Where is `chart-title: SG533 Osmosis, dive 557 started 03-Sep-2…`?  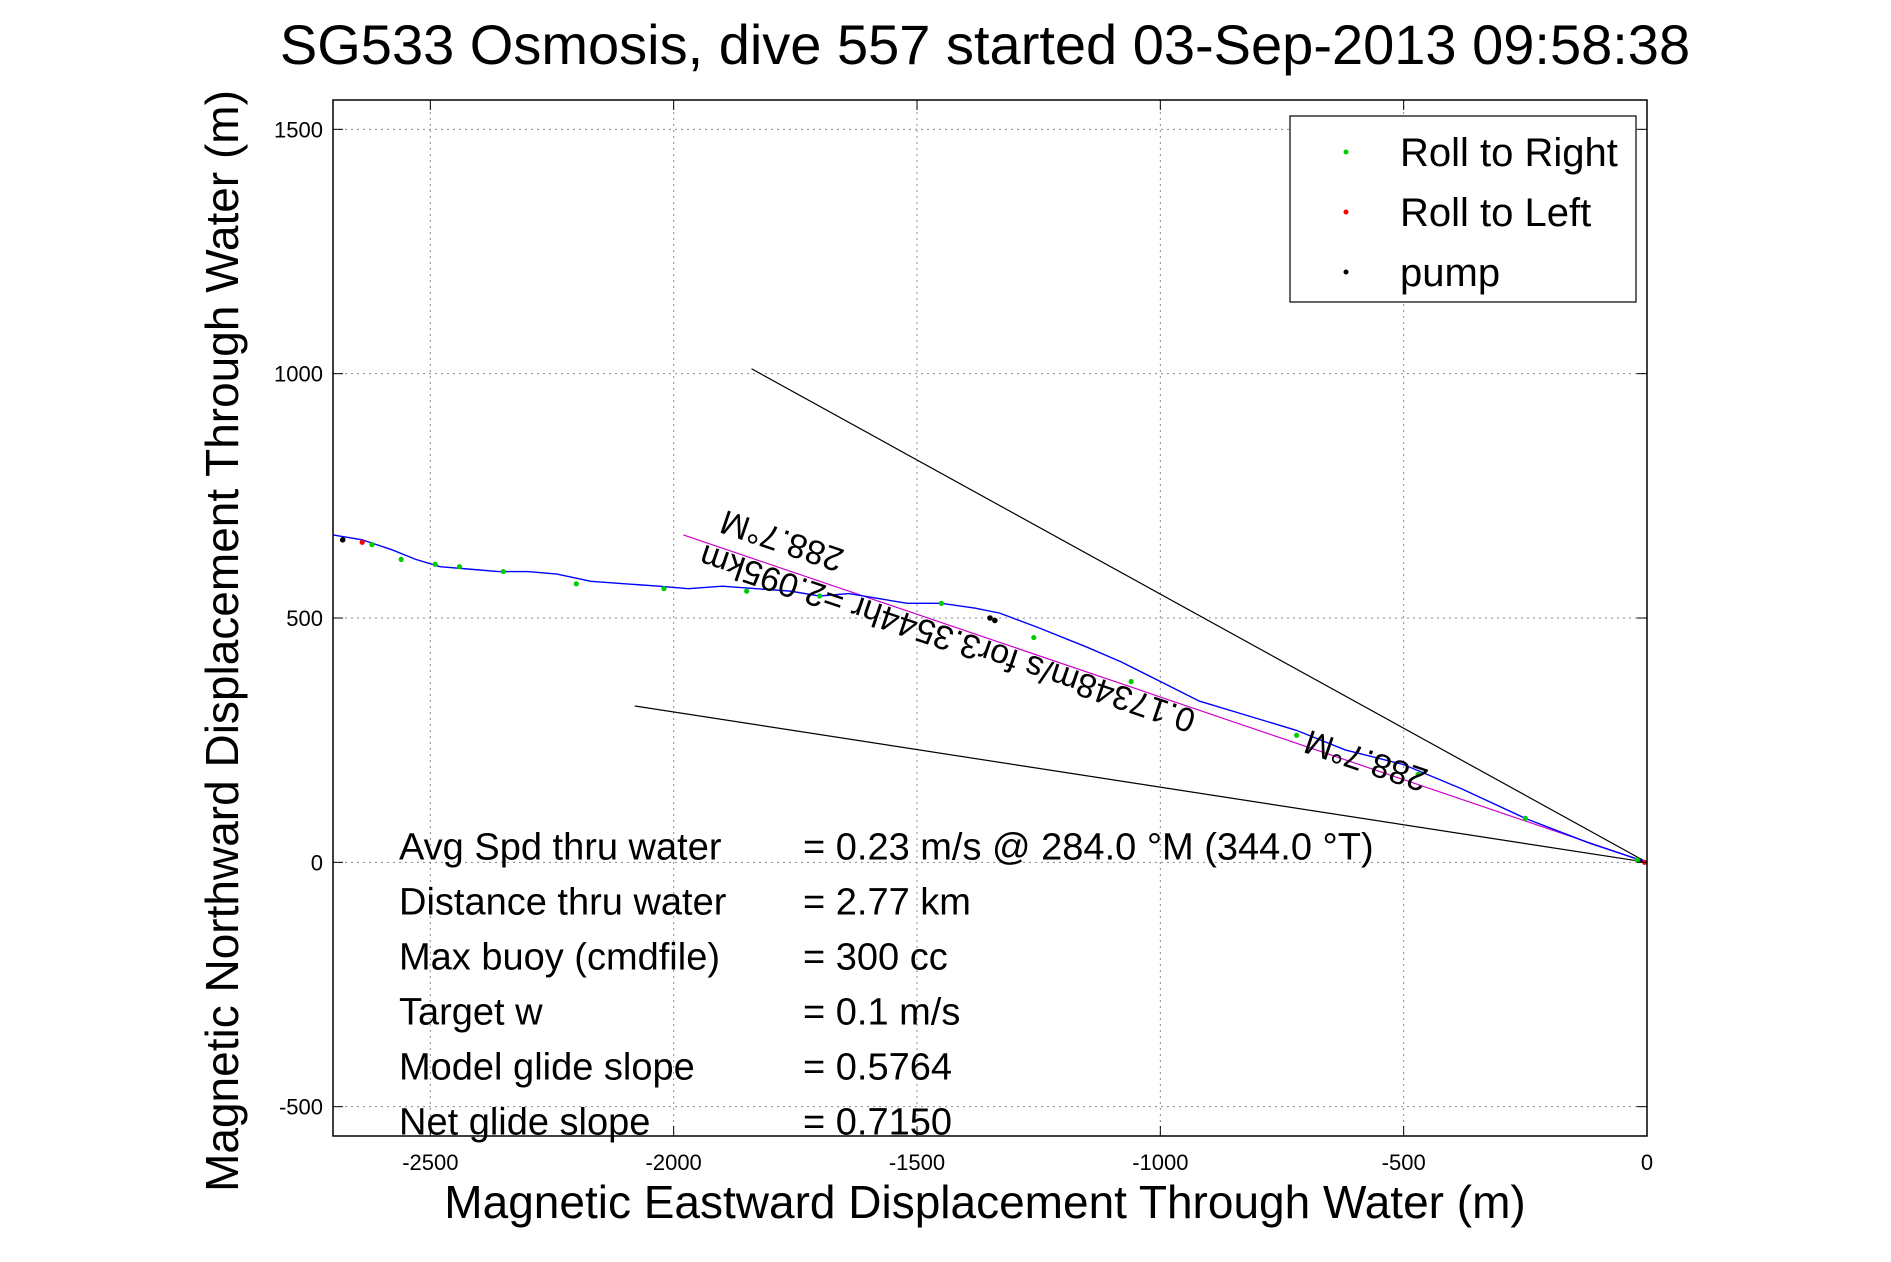 chart-title: SG533 Osmosis, dive 557 started 03-Sep-2… is located at coordinates (985, 44).